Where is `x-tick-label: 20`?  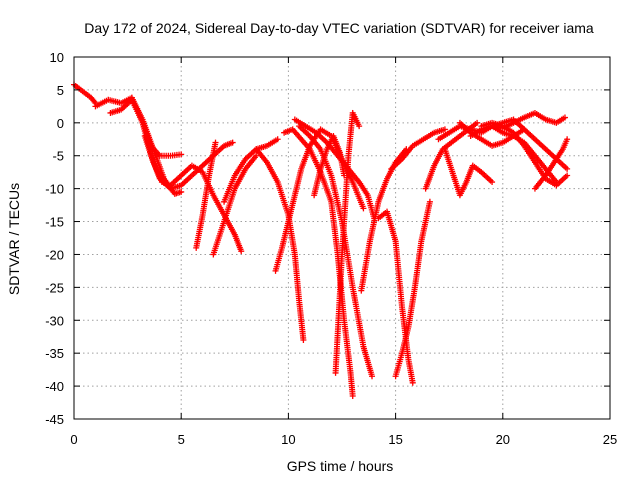 x-tick-label: 20 is located at coordinates (503, 439).